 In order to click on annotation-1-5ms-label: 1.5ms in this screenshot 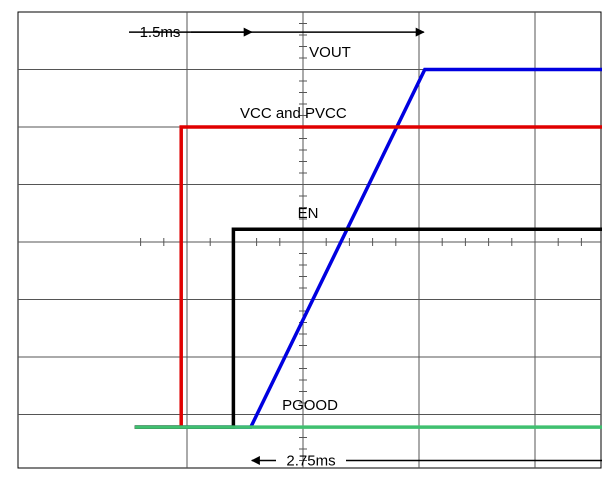, I will do `click(160, 32)`.